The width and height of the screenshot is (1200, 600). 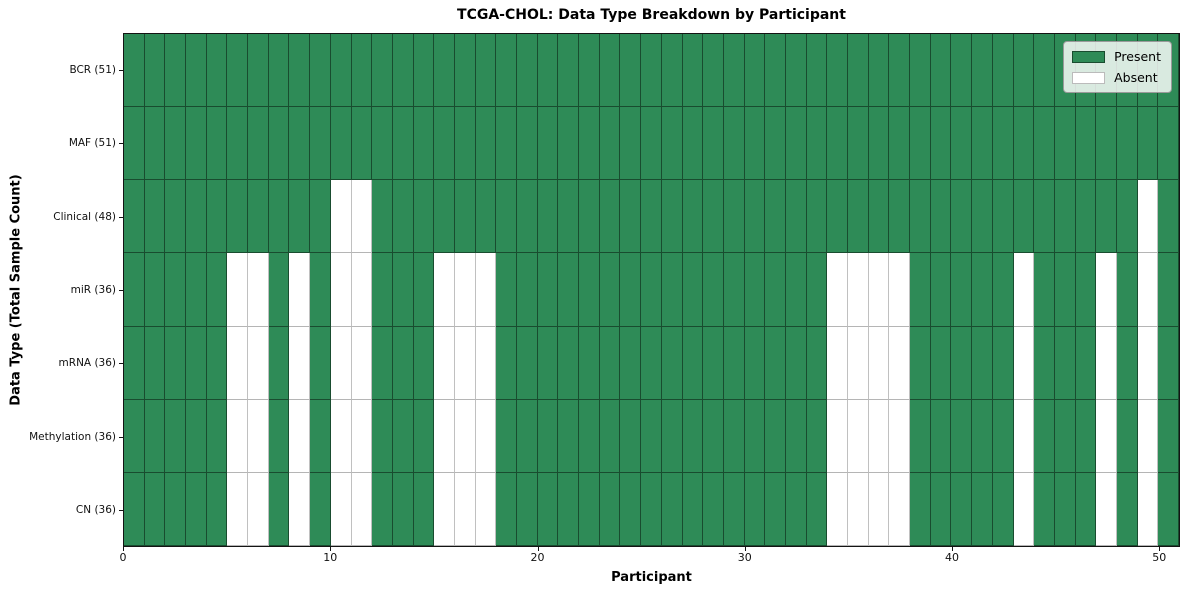 I want to click on x-tick-mark, so click(x=538, y=549).